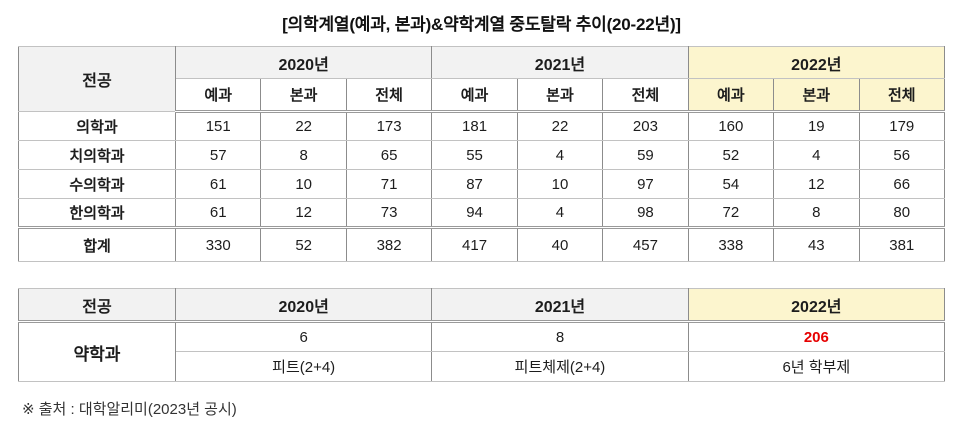  I want to click on cell-r2-c2: 71, so click(389, 184).